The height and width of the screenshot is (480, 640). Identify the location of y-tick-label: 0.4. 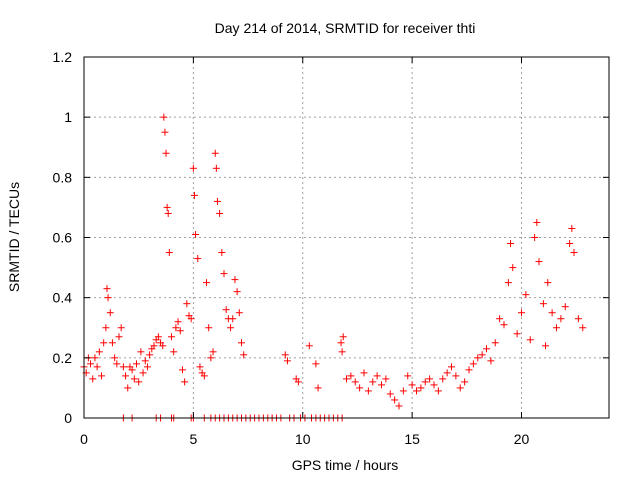
(63, 298).